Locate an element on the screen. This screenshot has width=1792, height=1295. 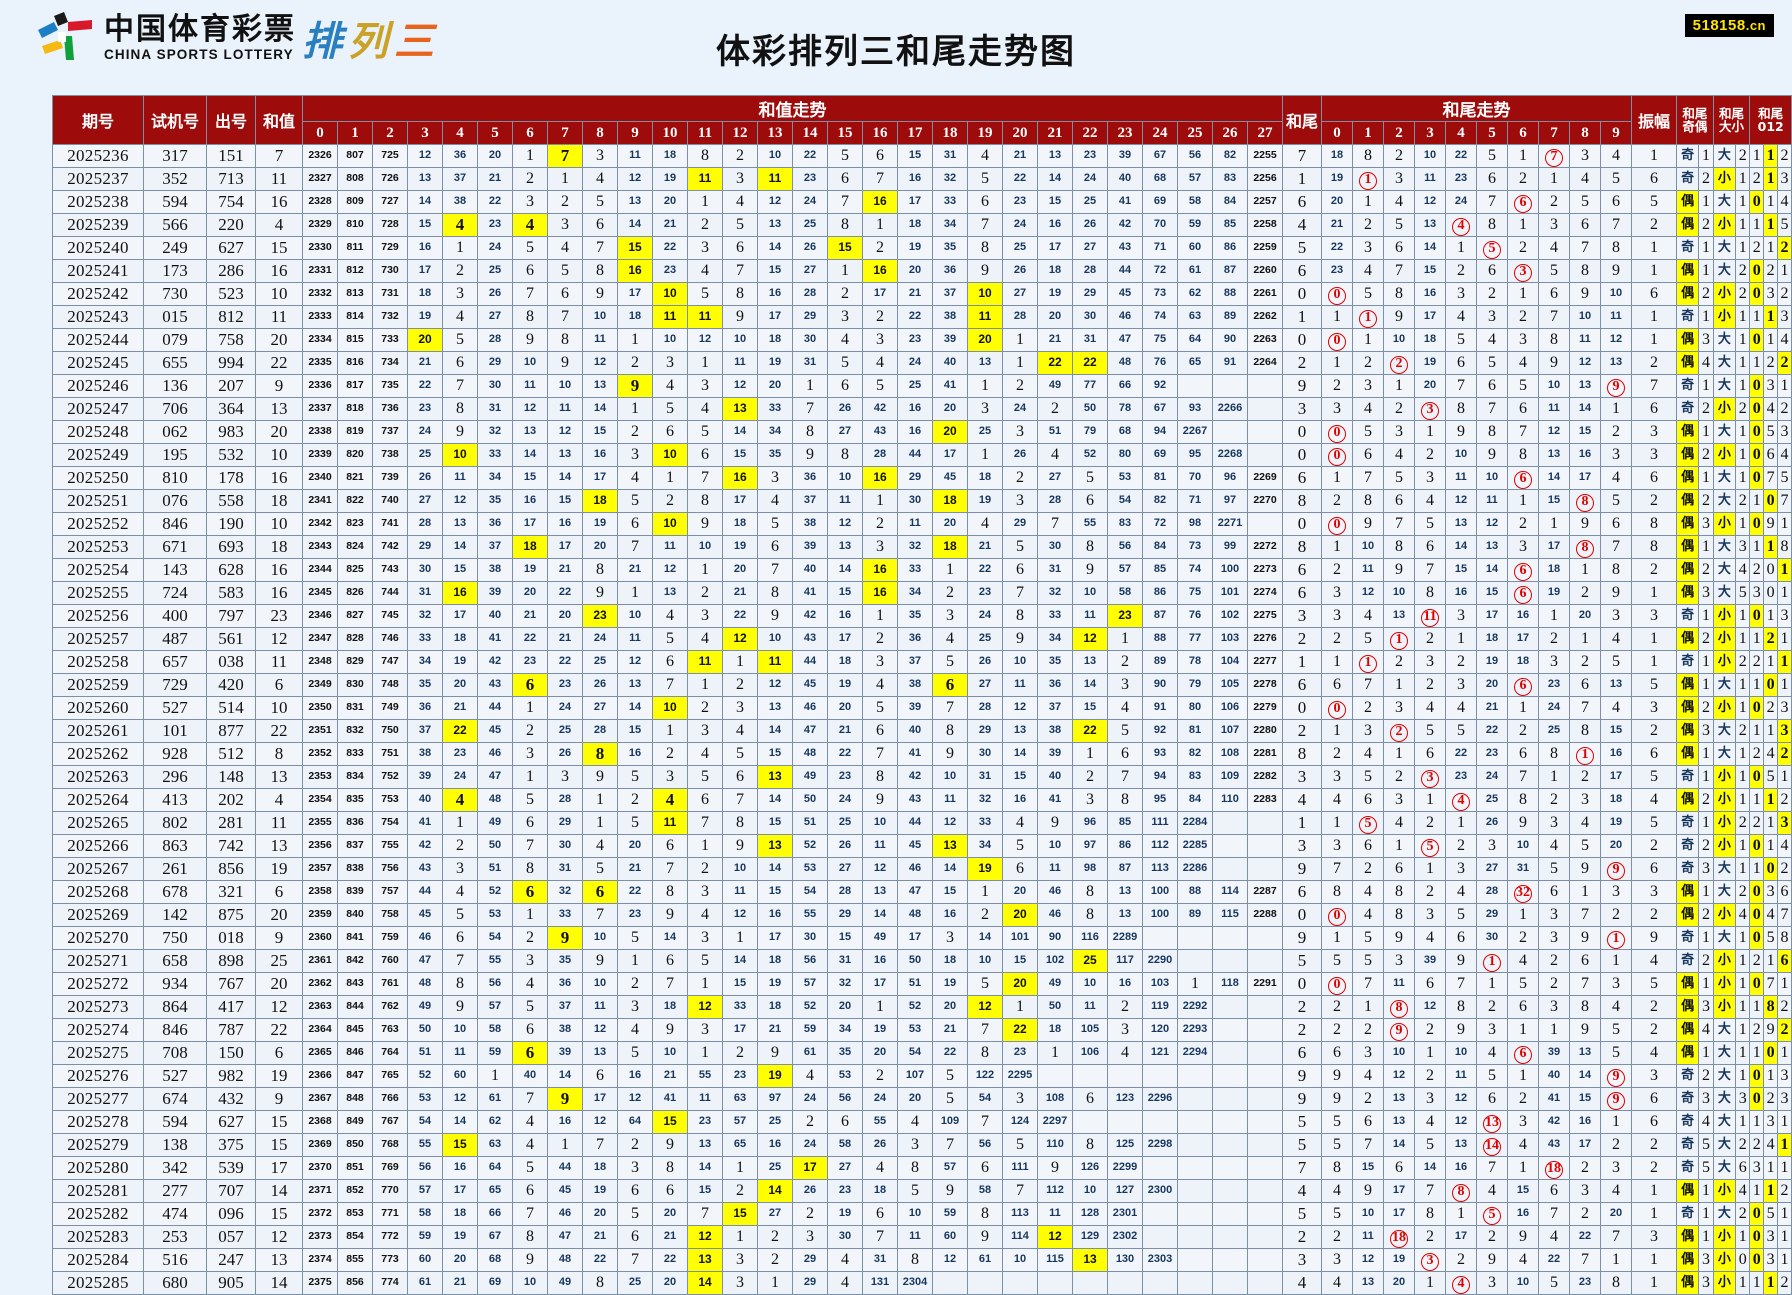
cell-hezhi-trend-27: 2280 is located at coordinates (1265, 731).